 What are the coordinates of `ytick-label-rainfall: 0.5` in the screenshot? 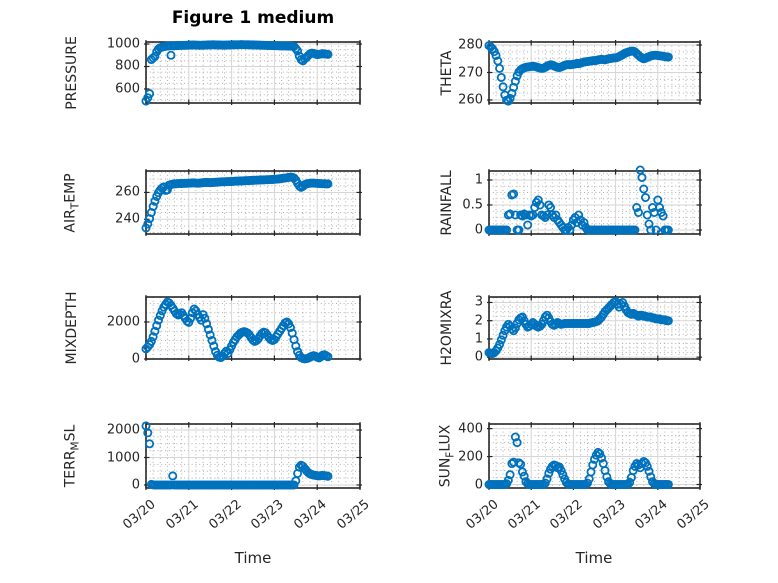 It's located at (472, 205).